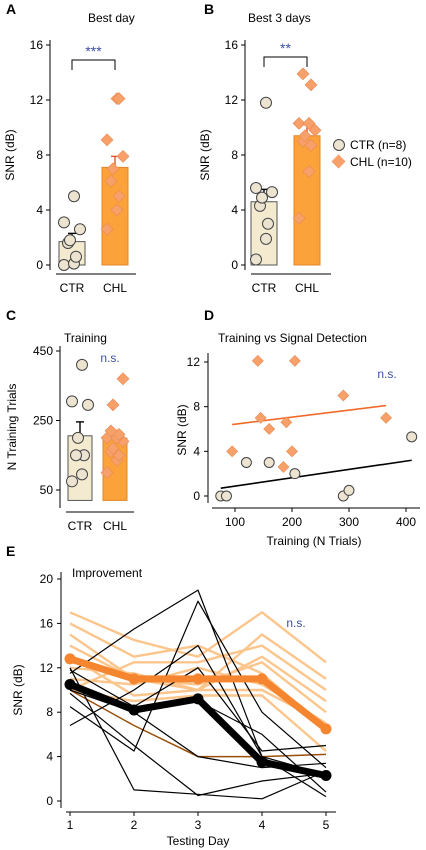 The height and width of the screenshot is (850, 426). Describe the element at coordinates (11, 9) in the screenshot. I see `panel-letter-a: A` at that location.